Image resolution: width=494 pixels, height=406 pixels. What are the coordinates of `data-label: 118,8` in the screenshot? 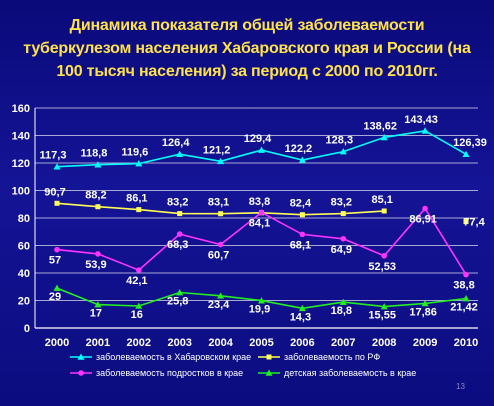 It's located at (93, 154).